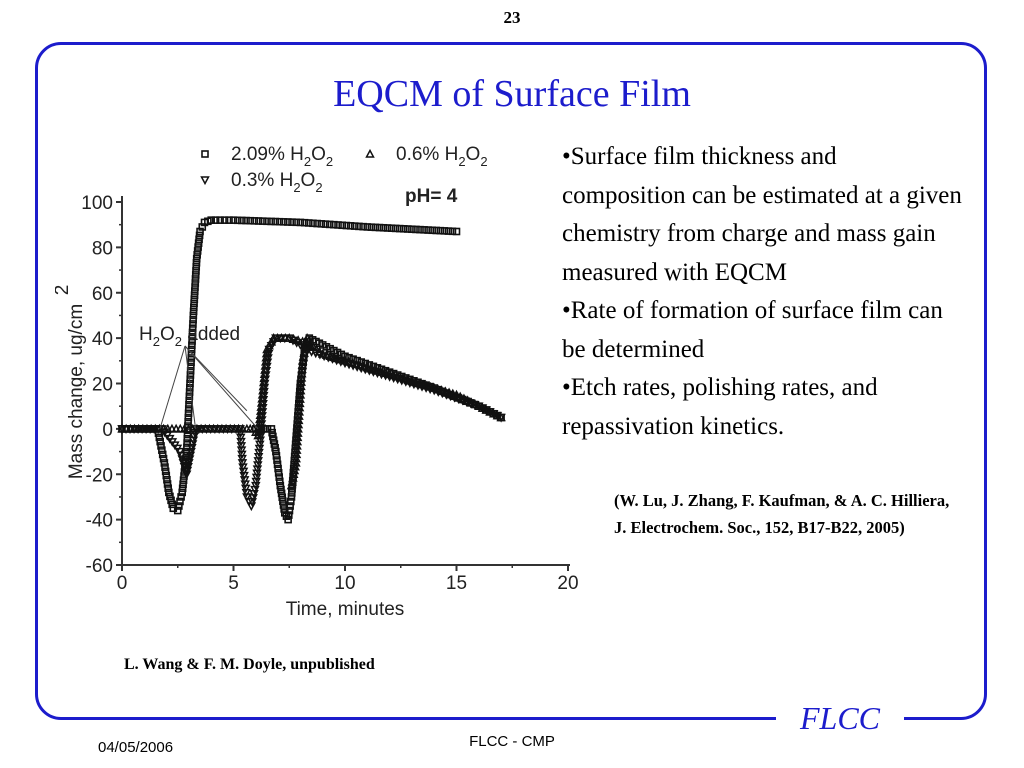  Describe the element at coordinates (840, 718) in the screenshot. I see `brand-logo: FLCC` at that location.